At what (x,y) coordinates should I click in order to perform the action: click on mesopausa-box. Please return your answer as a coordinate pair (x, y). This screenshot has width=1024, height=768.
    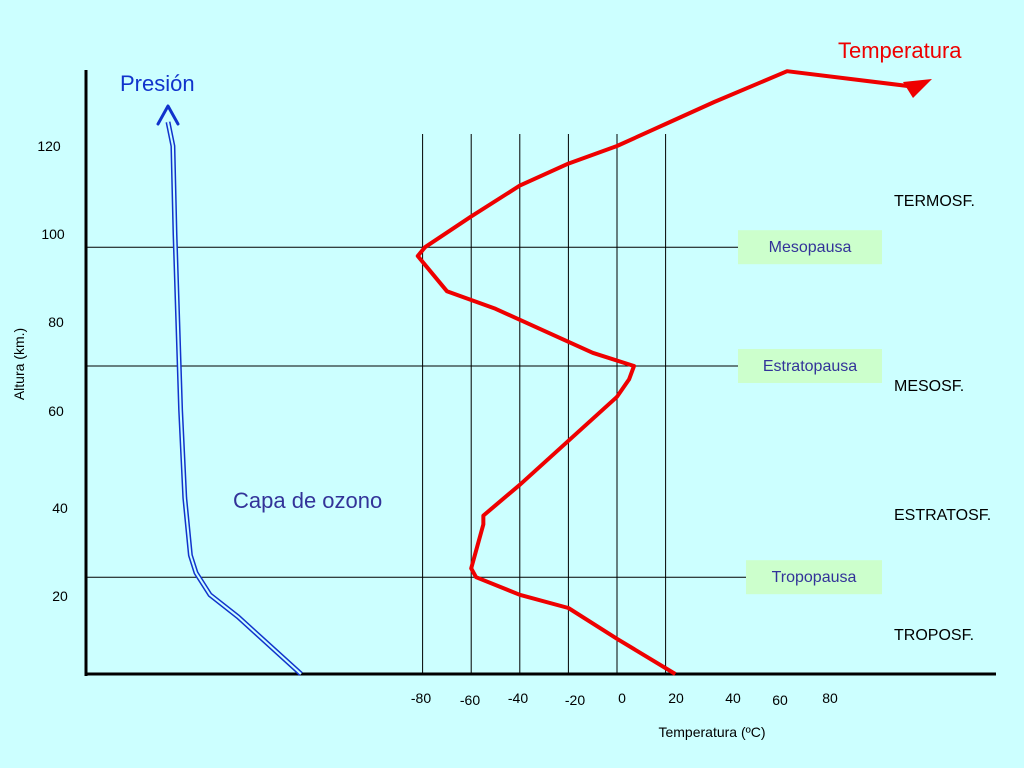
    Looking at the image, I should click on (810, 247).